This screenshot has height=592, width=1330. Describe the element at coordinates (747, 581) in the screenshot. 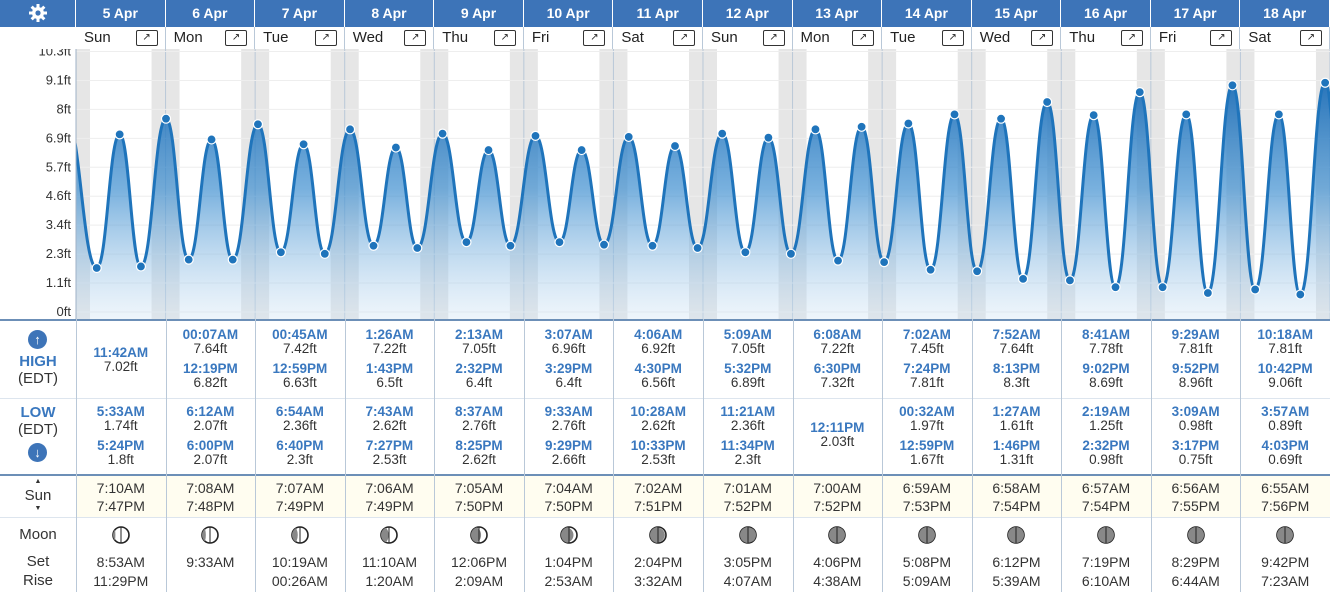

I see `moonrise-time: 4:07AM` at that location.